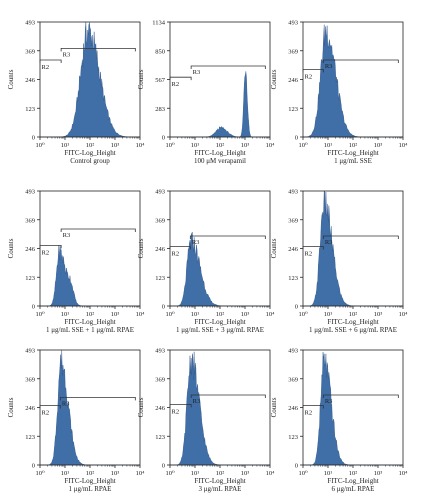  Describe the element at coordinates (220, 330) in the screenshot. I see `panel-caption: 1 μg/mL SSE + 3 μg/mL RPAE` at that location.